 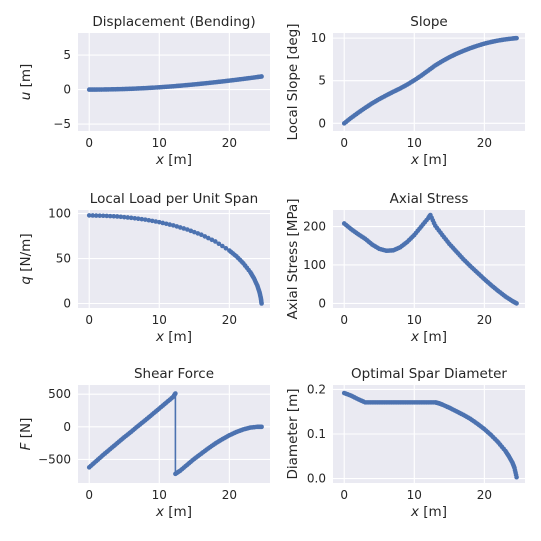 I want to click on chart-title: Optimal Spar Diameter, so click(x=429, y=374).